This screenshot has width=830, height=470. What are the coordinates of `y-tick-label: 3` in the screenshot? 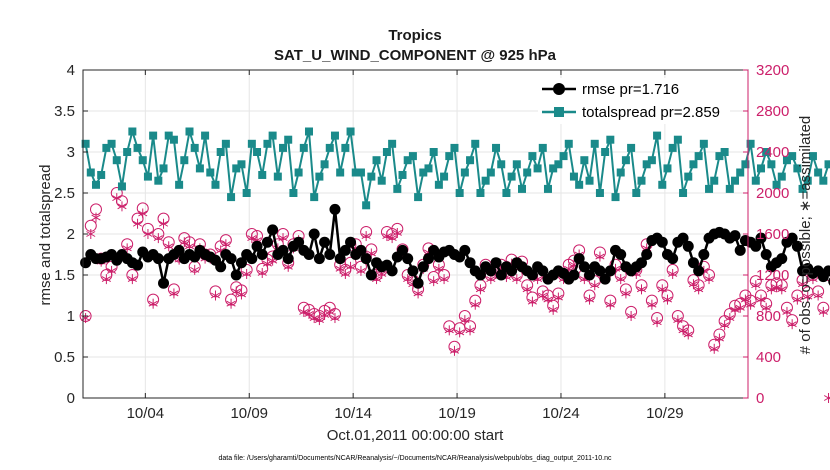 It's located at (71, 152).